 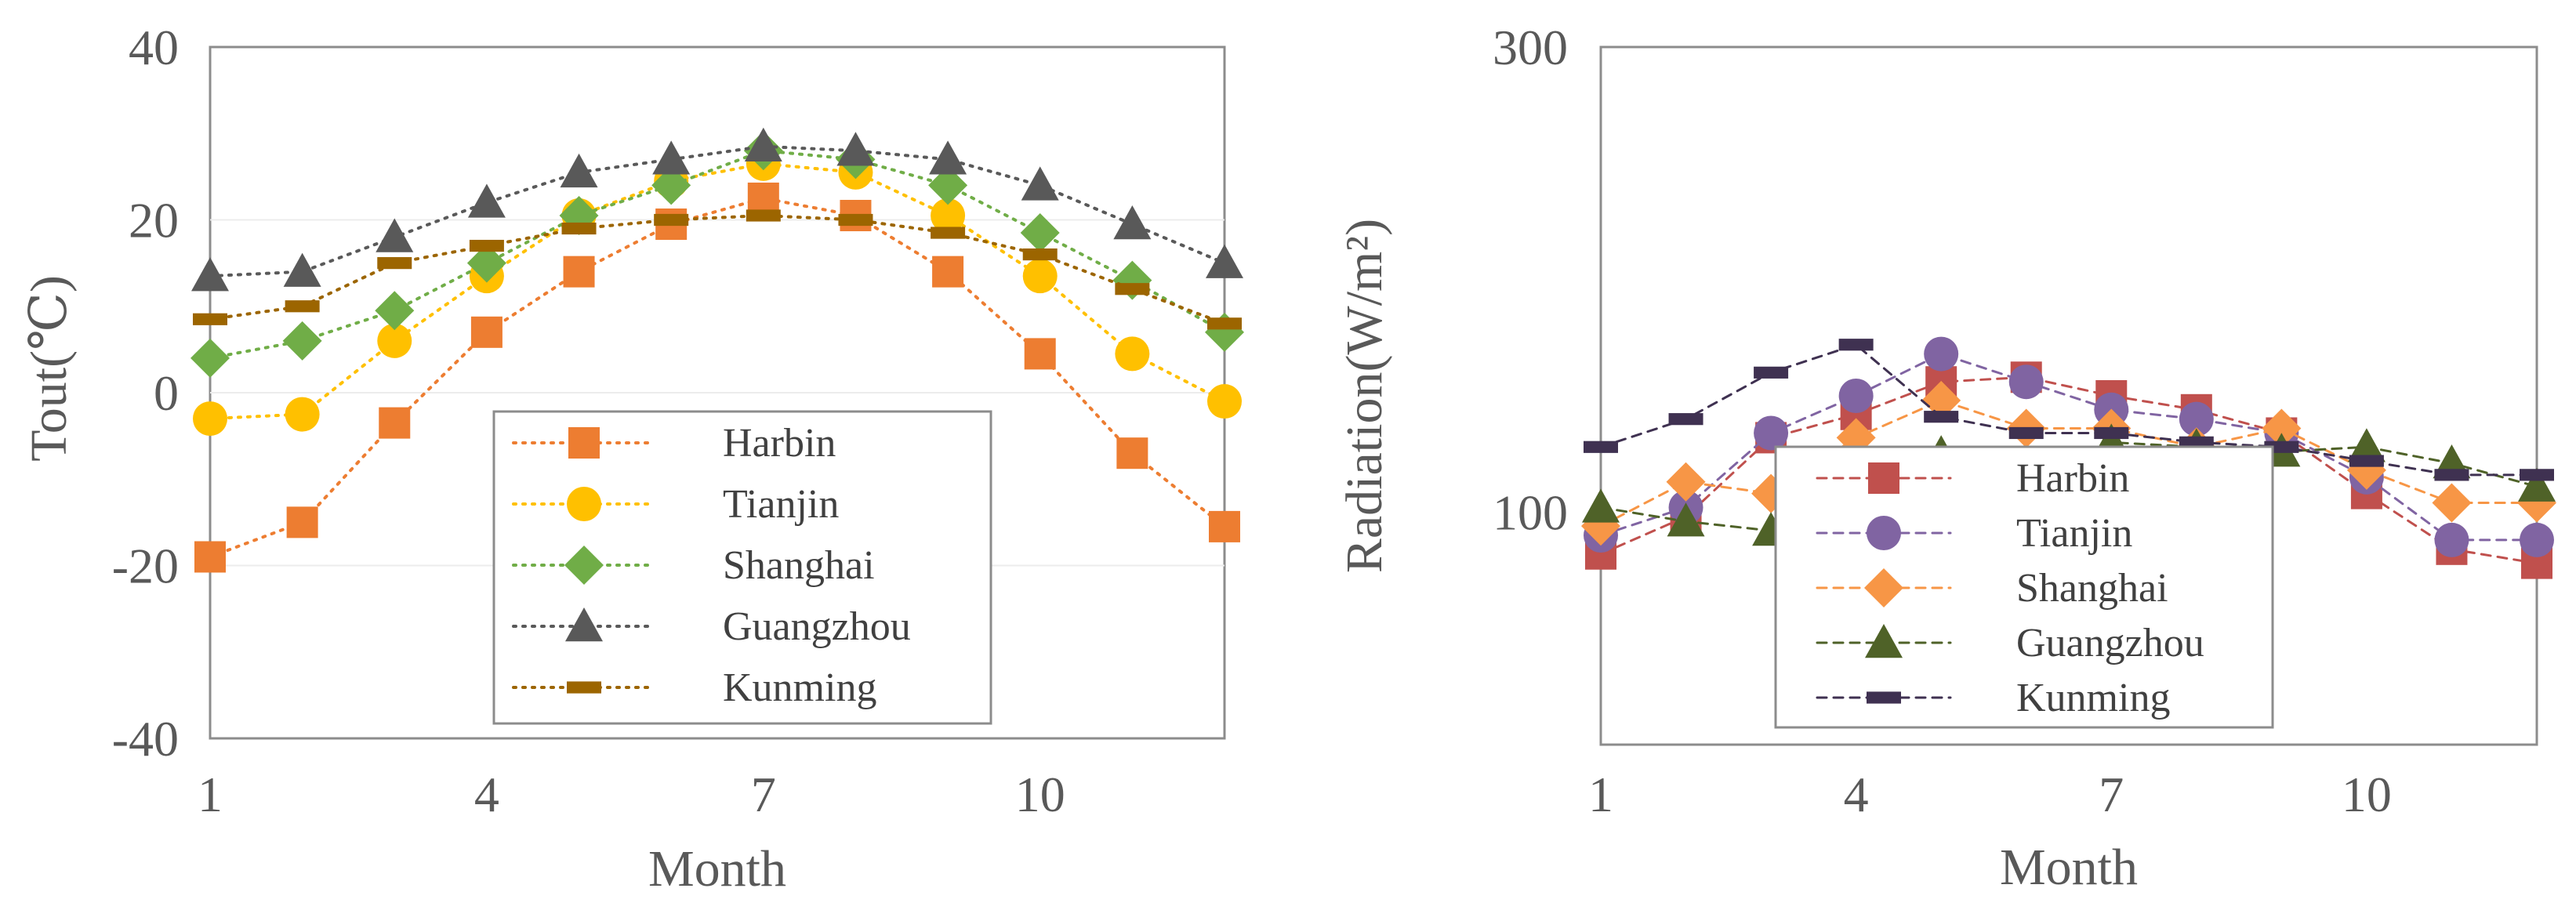 I want to click on series-shanghai, so click(x=717, y=254).